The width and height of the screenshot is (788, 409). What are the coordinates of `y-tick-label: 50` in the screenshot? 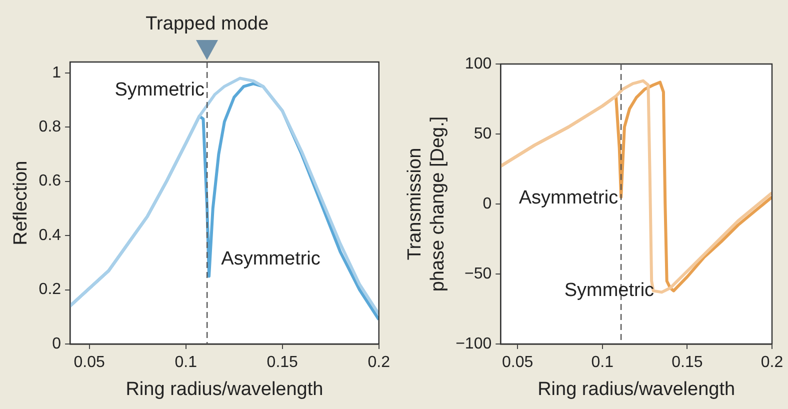 It's located at (483, 133).